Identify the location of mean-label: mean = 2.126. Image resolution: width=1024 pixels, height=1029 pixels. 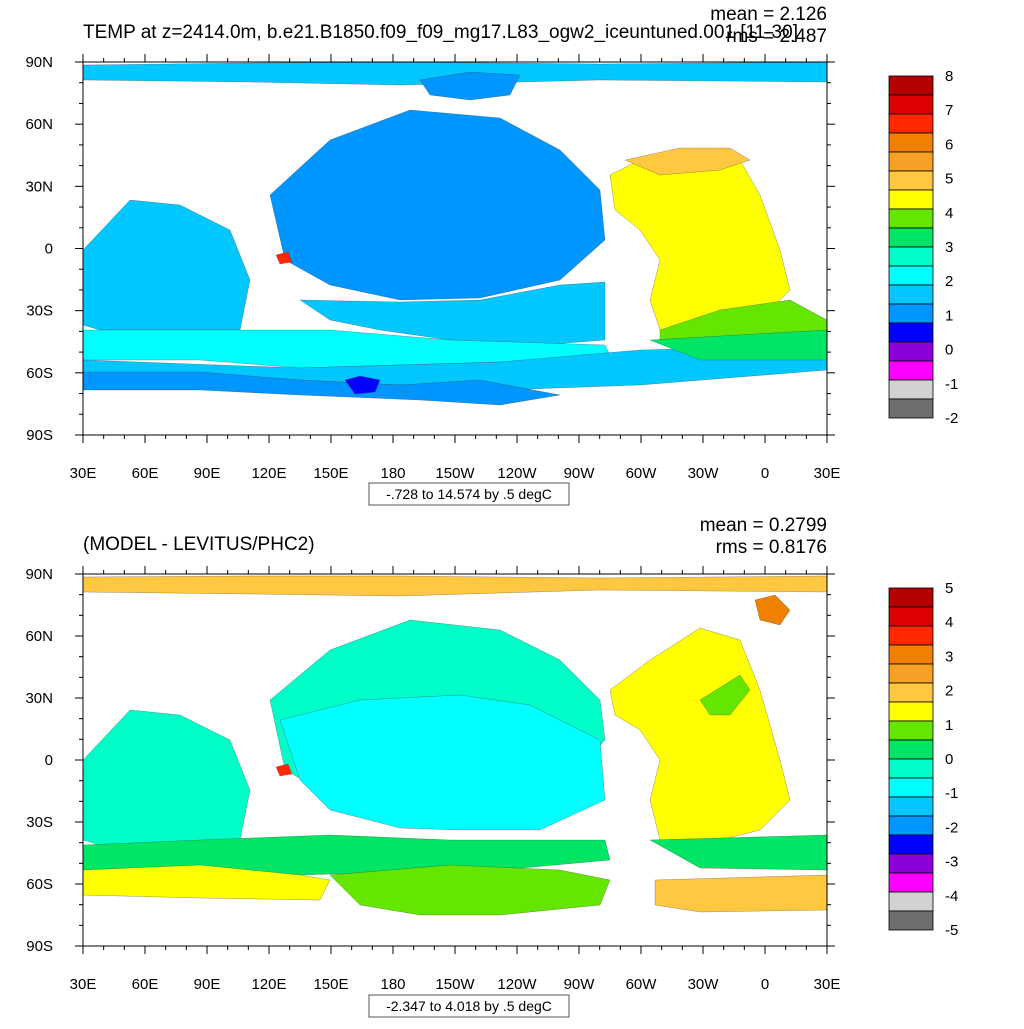
(768, 14).